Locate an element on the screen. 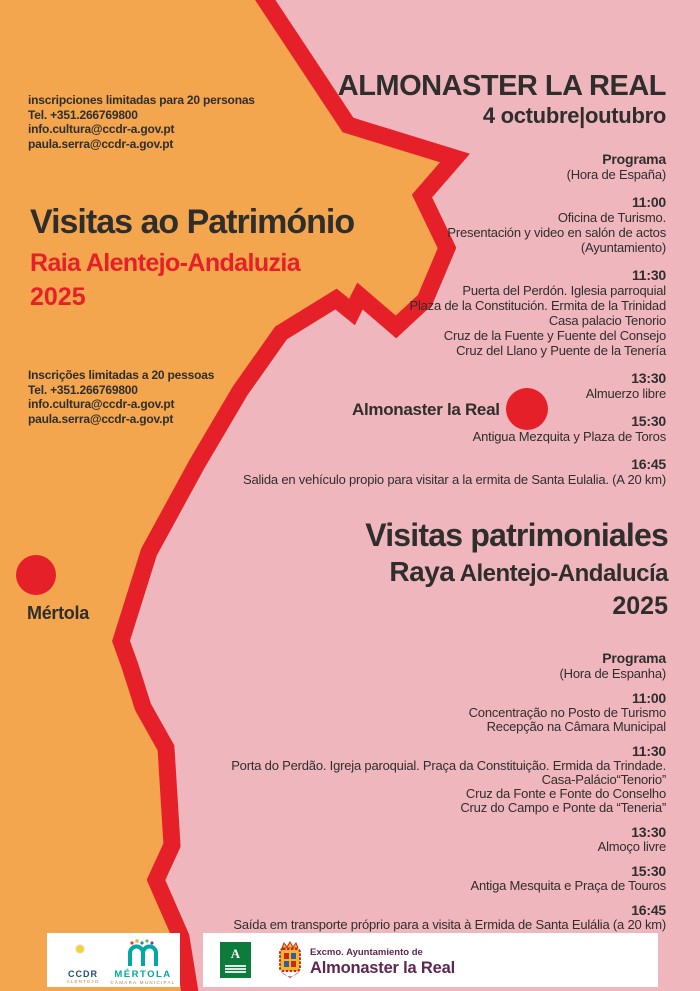  title-spanish: Visitas patrimoniales is located at coordinates (517, 535).